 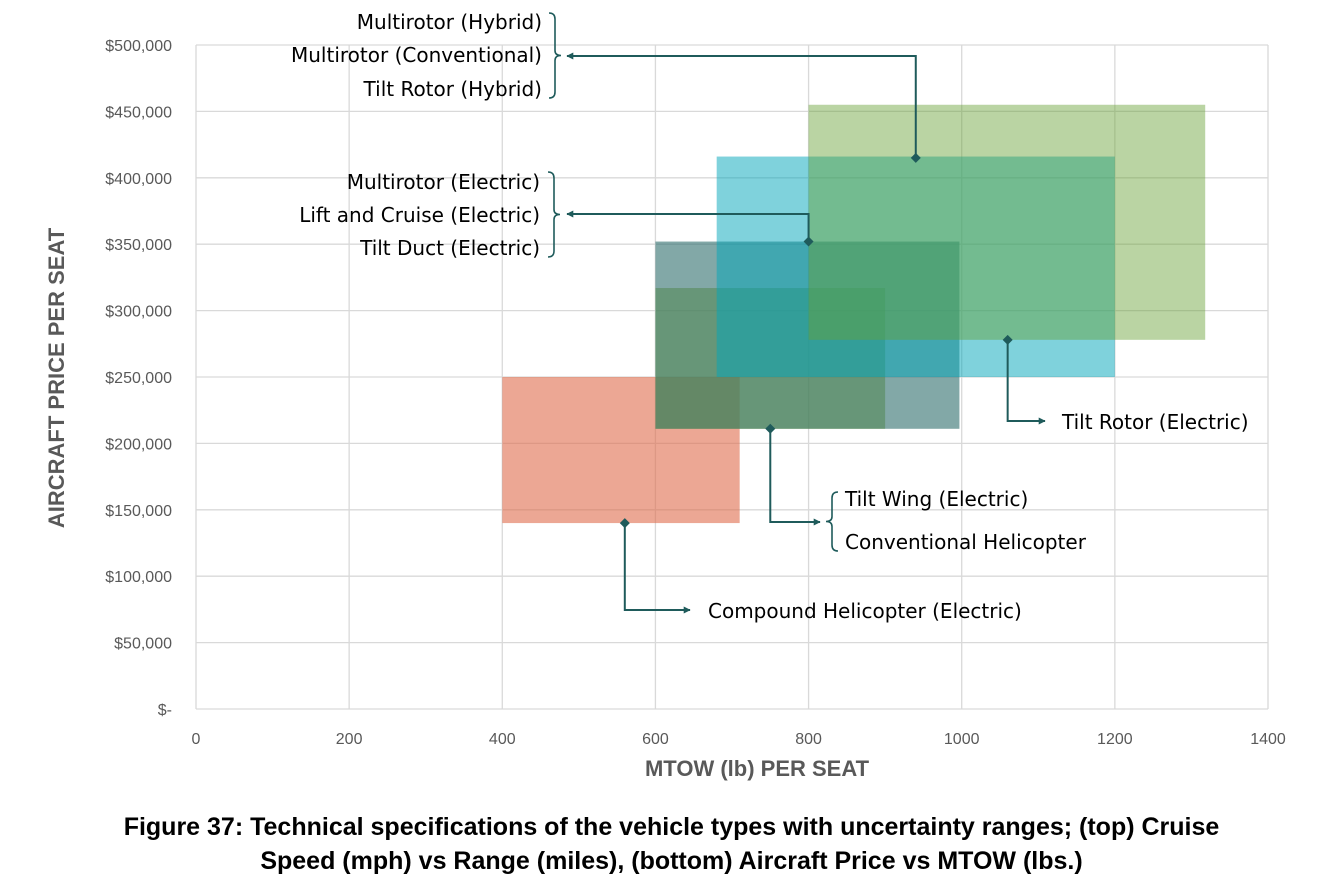 I want to click on y-tick-label: $200,000, so click(x=138, y=444).